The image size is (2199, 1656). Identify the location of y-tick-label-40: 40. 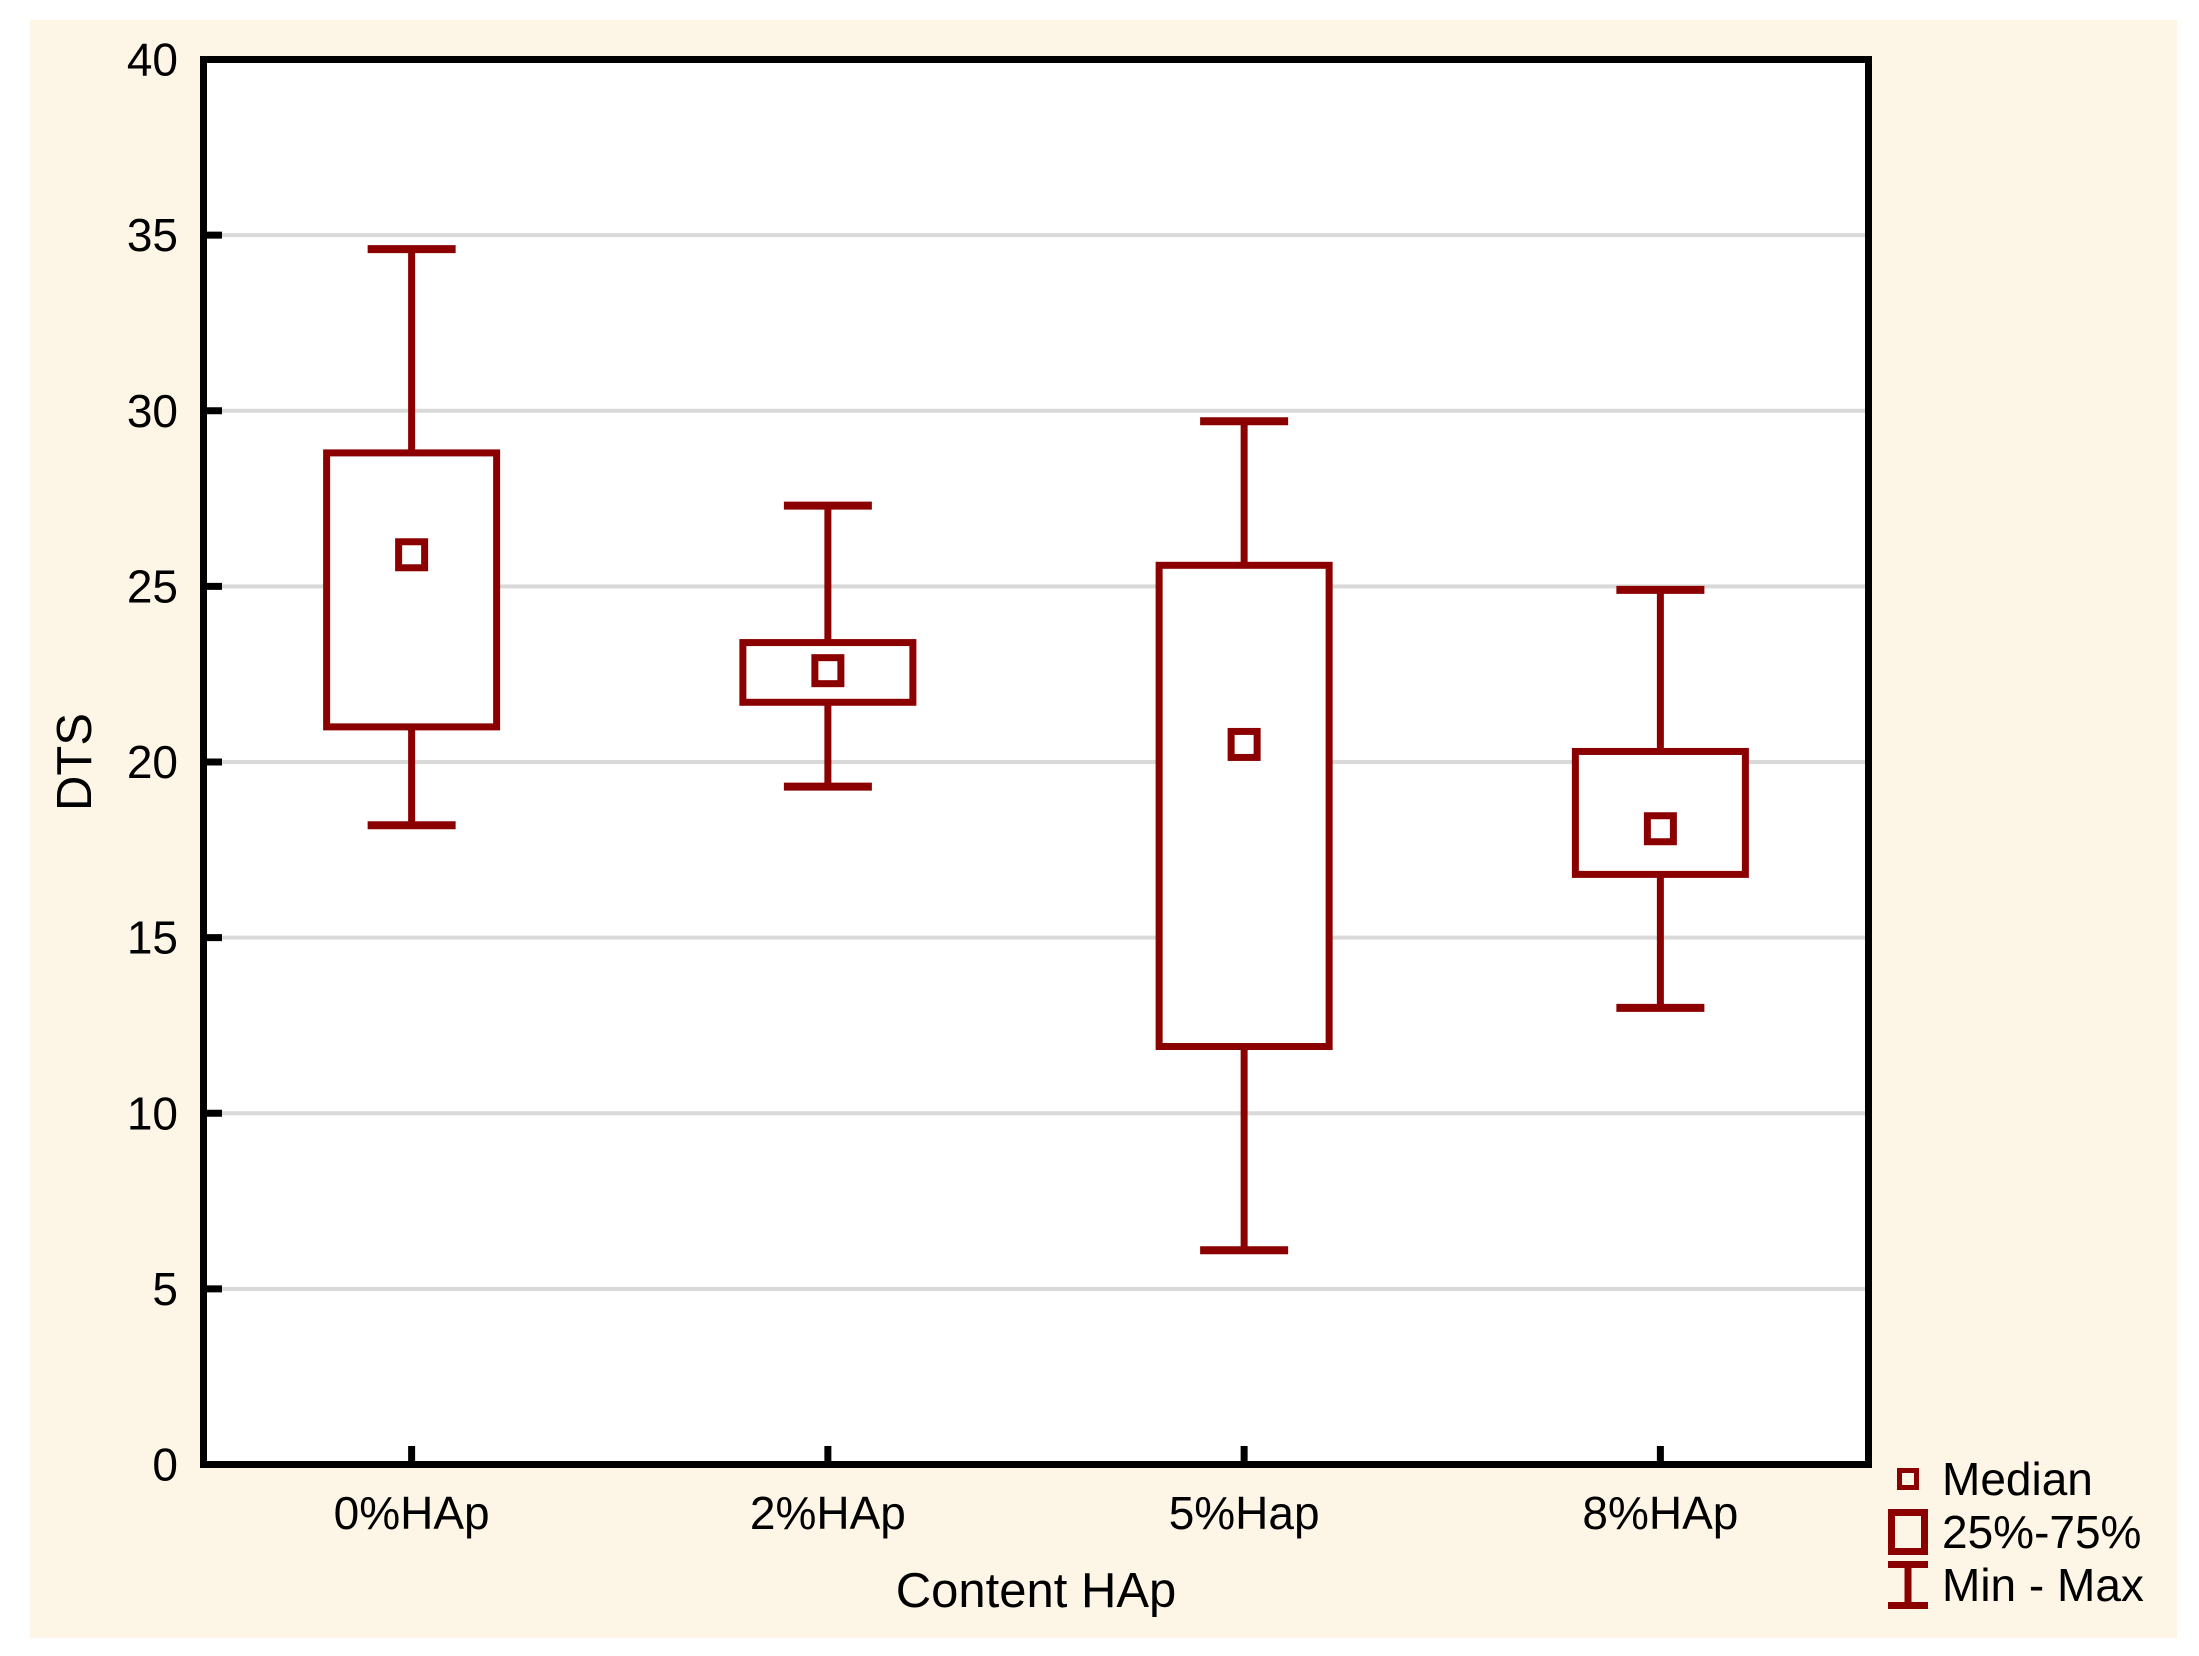
(152, 60).